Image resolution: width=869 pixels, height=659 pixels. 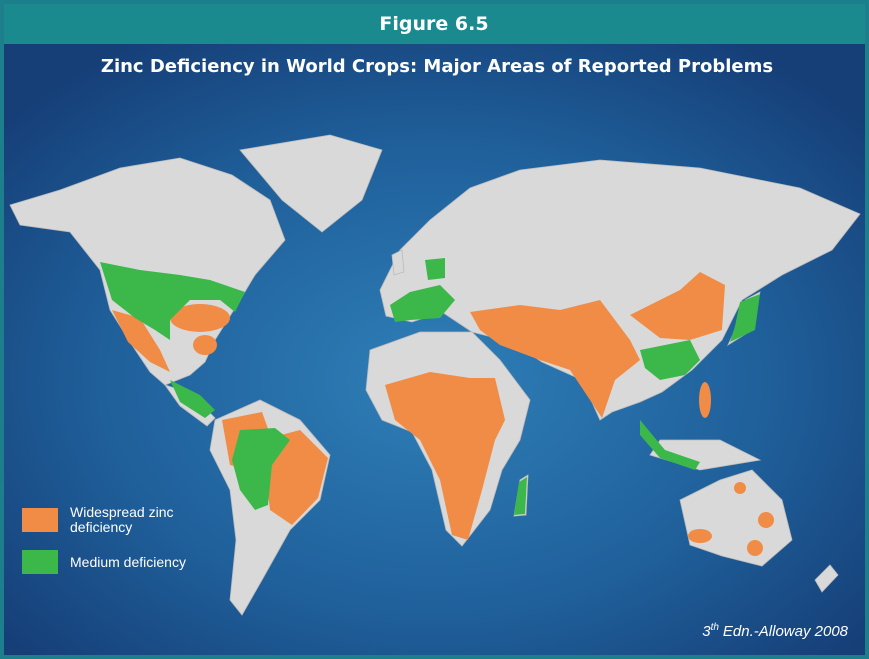 I want to click on header-bar, so click(x=434, y=24).